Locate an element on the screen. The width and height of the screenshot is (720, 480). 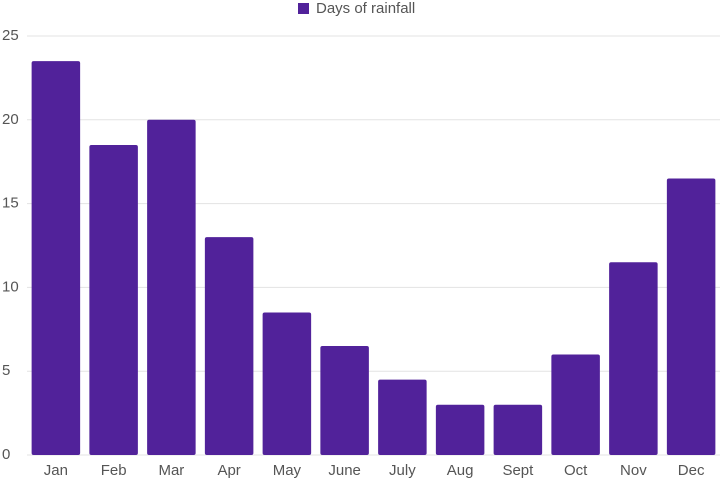
x-tick-label: June is located at coordinates (344, 470).